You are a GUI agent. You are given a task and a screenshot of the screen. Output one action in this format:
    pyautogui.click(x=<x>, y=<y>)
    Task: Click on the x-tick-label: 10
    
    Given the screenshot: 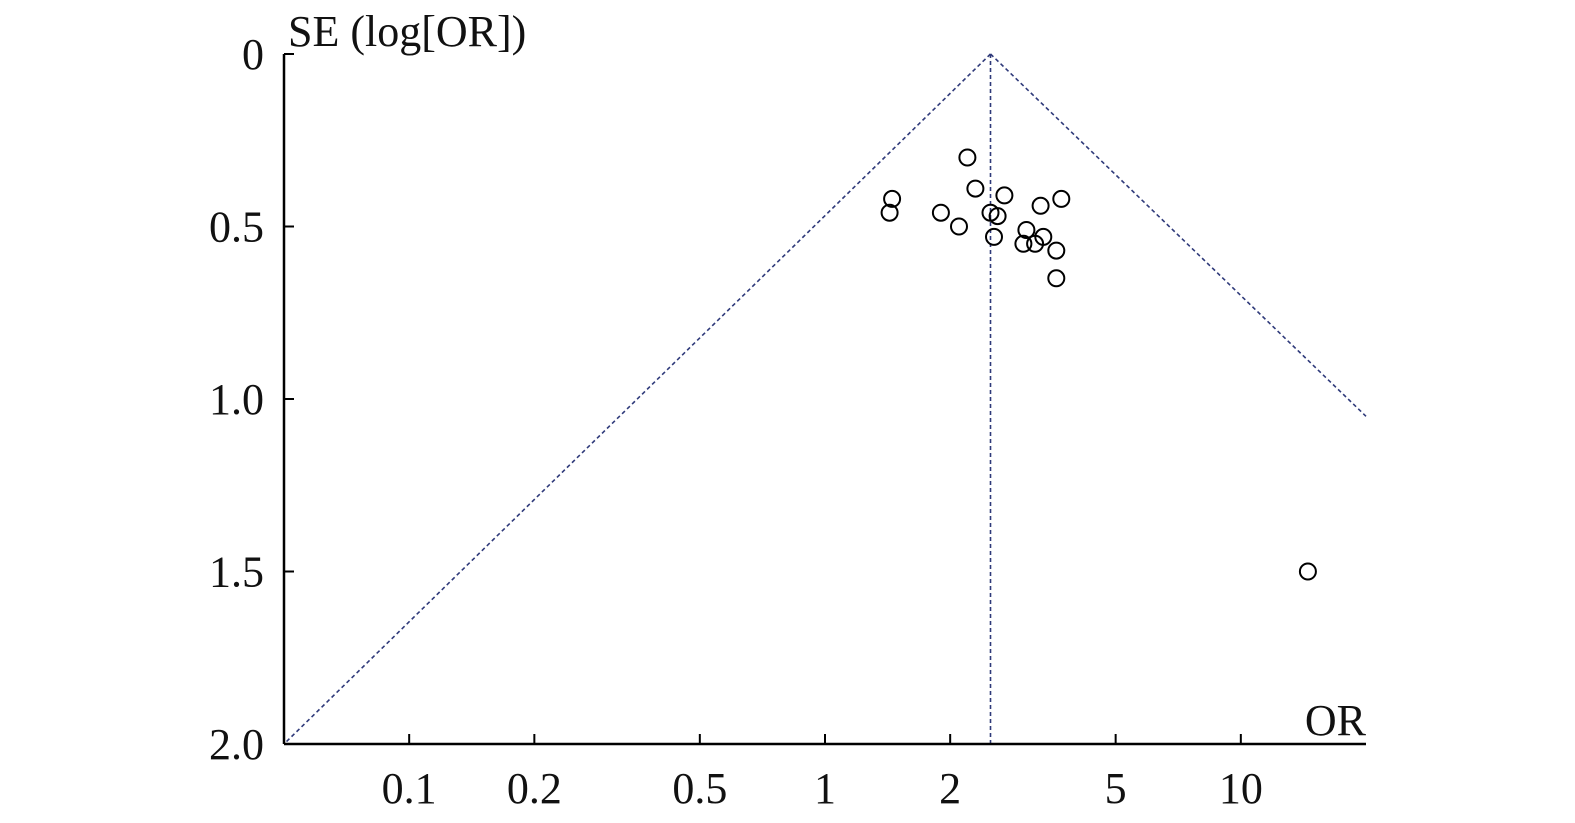 What is the action you would take?
    pyautogui.click(x=1241, y=788)
    